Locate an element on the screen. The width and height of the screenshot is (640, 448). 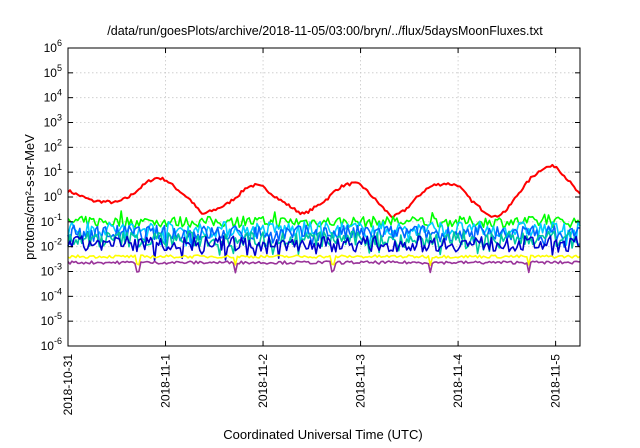
x-axis-label: Coordinated Universal Time (UTC) is located at coordinates (322, 434).